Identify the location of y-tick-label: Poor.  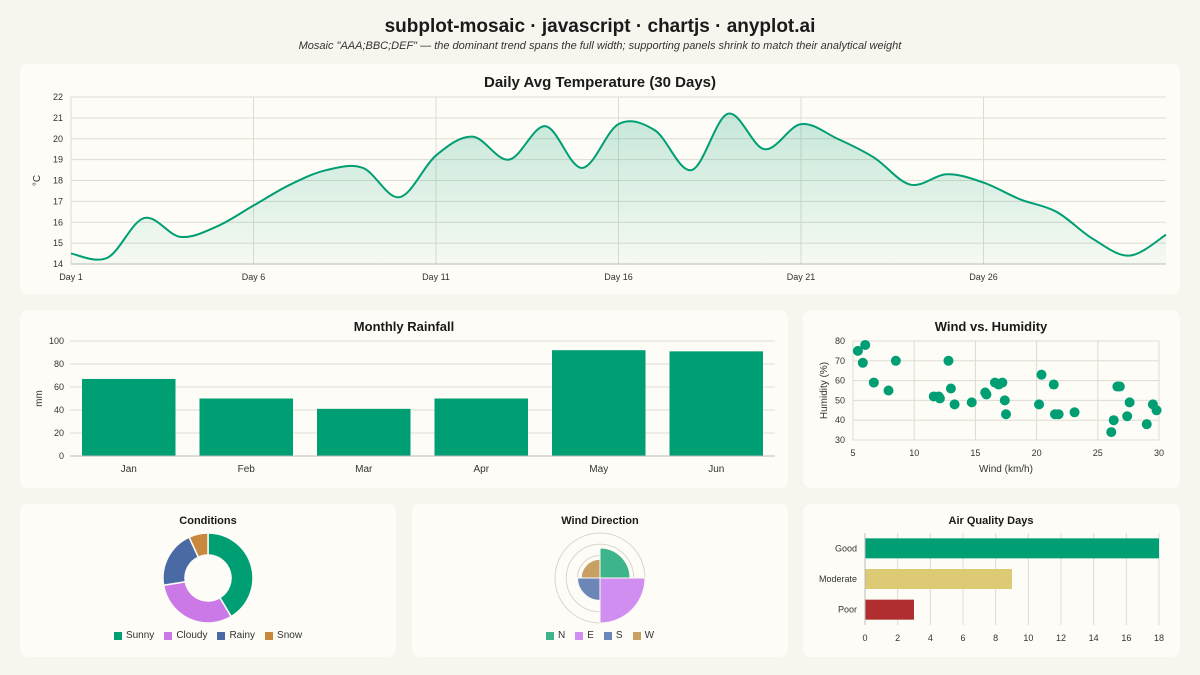
(847, 610).